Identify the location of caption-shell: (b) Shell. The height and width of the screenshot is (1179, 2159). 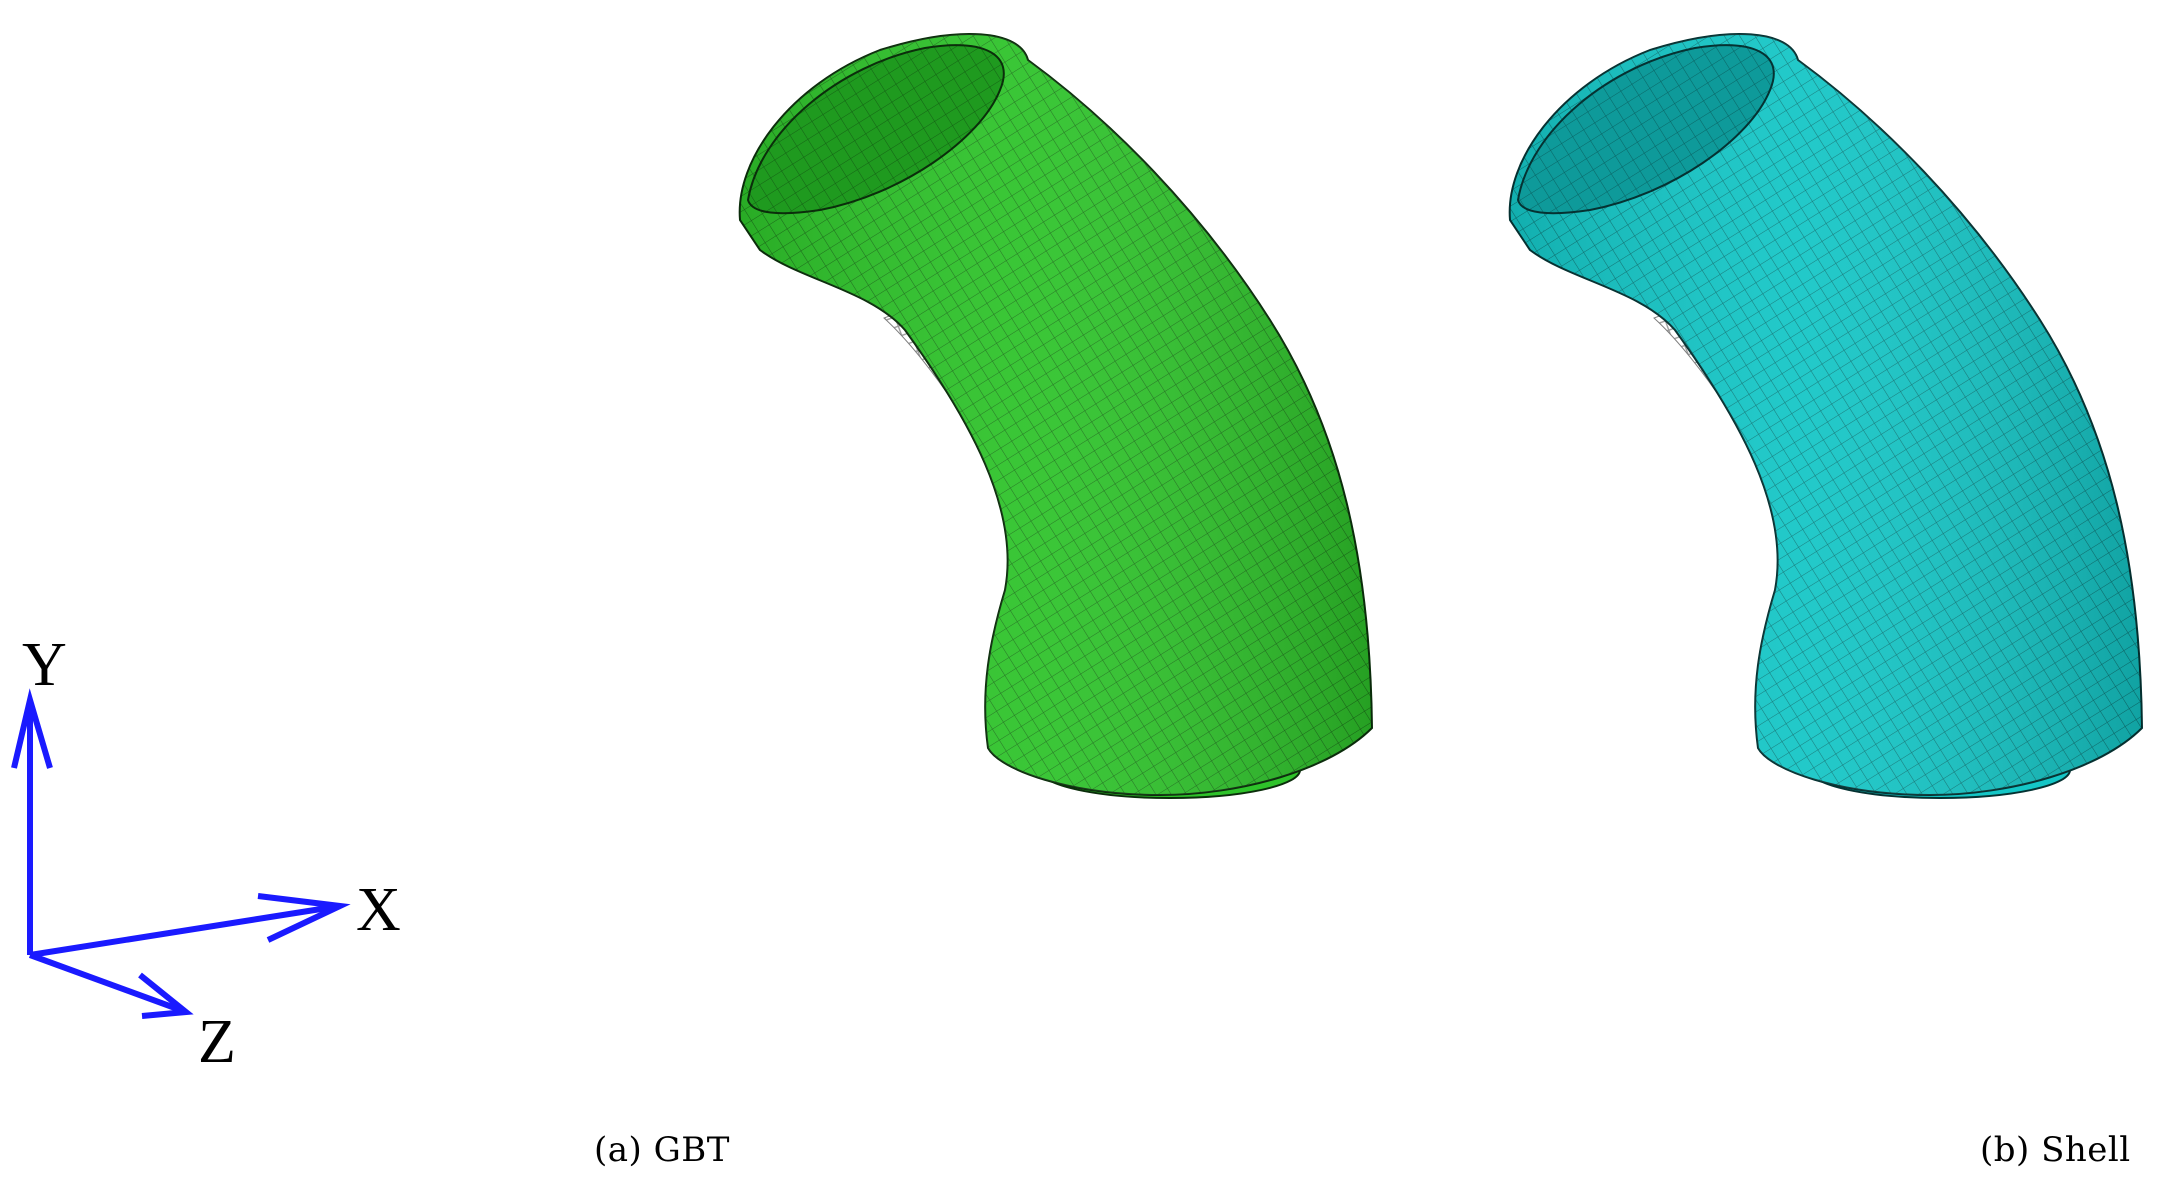
(2055, 1150).